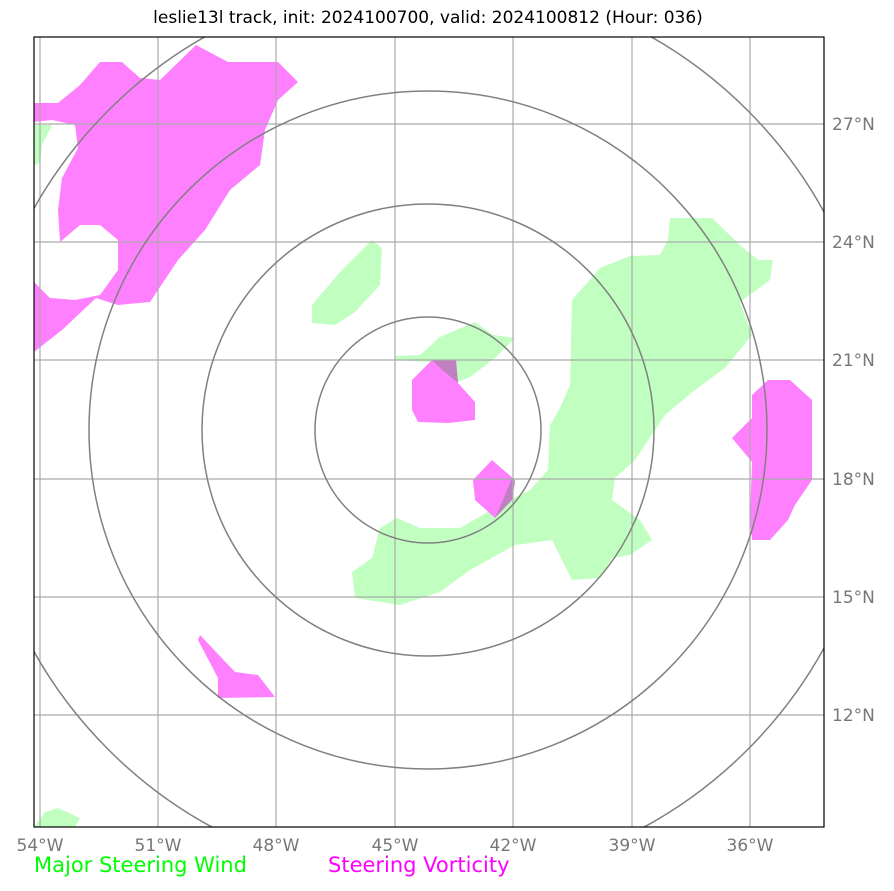 This screenshot has height=891, width=894. What do you see at coordinates (853, 598) in the screenshot?
I see `lat-tick-label: 15°N` at bounding box center [853, 598].